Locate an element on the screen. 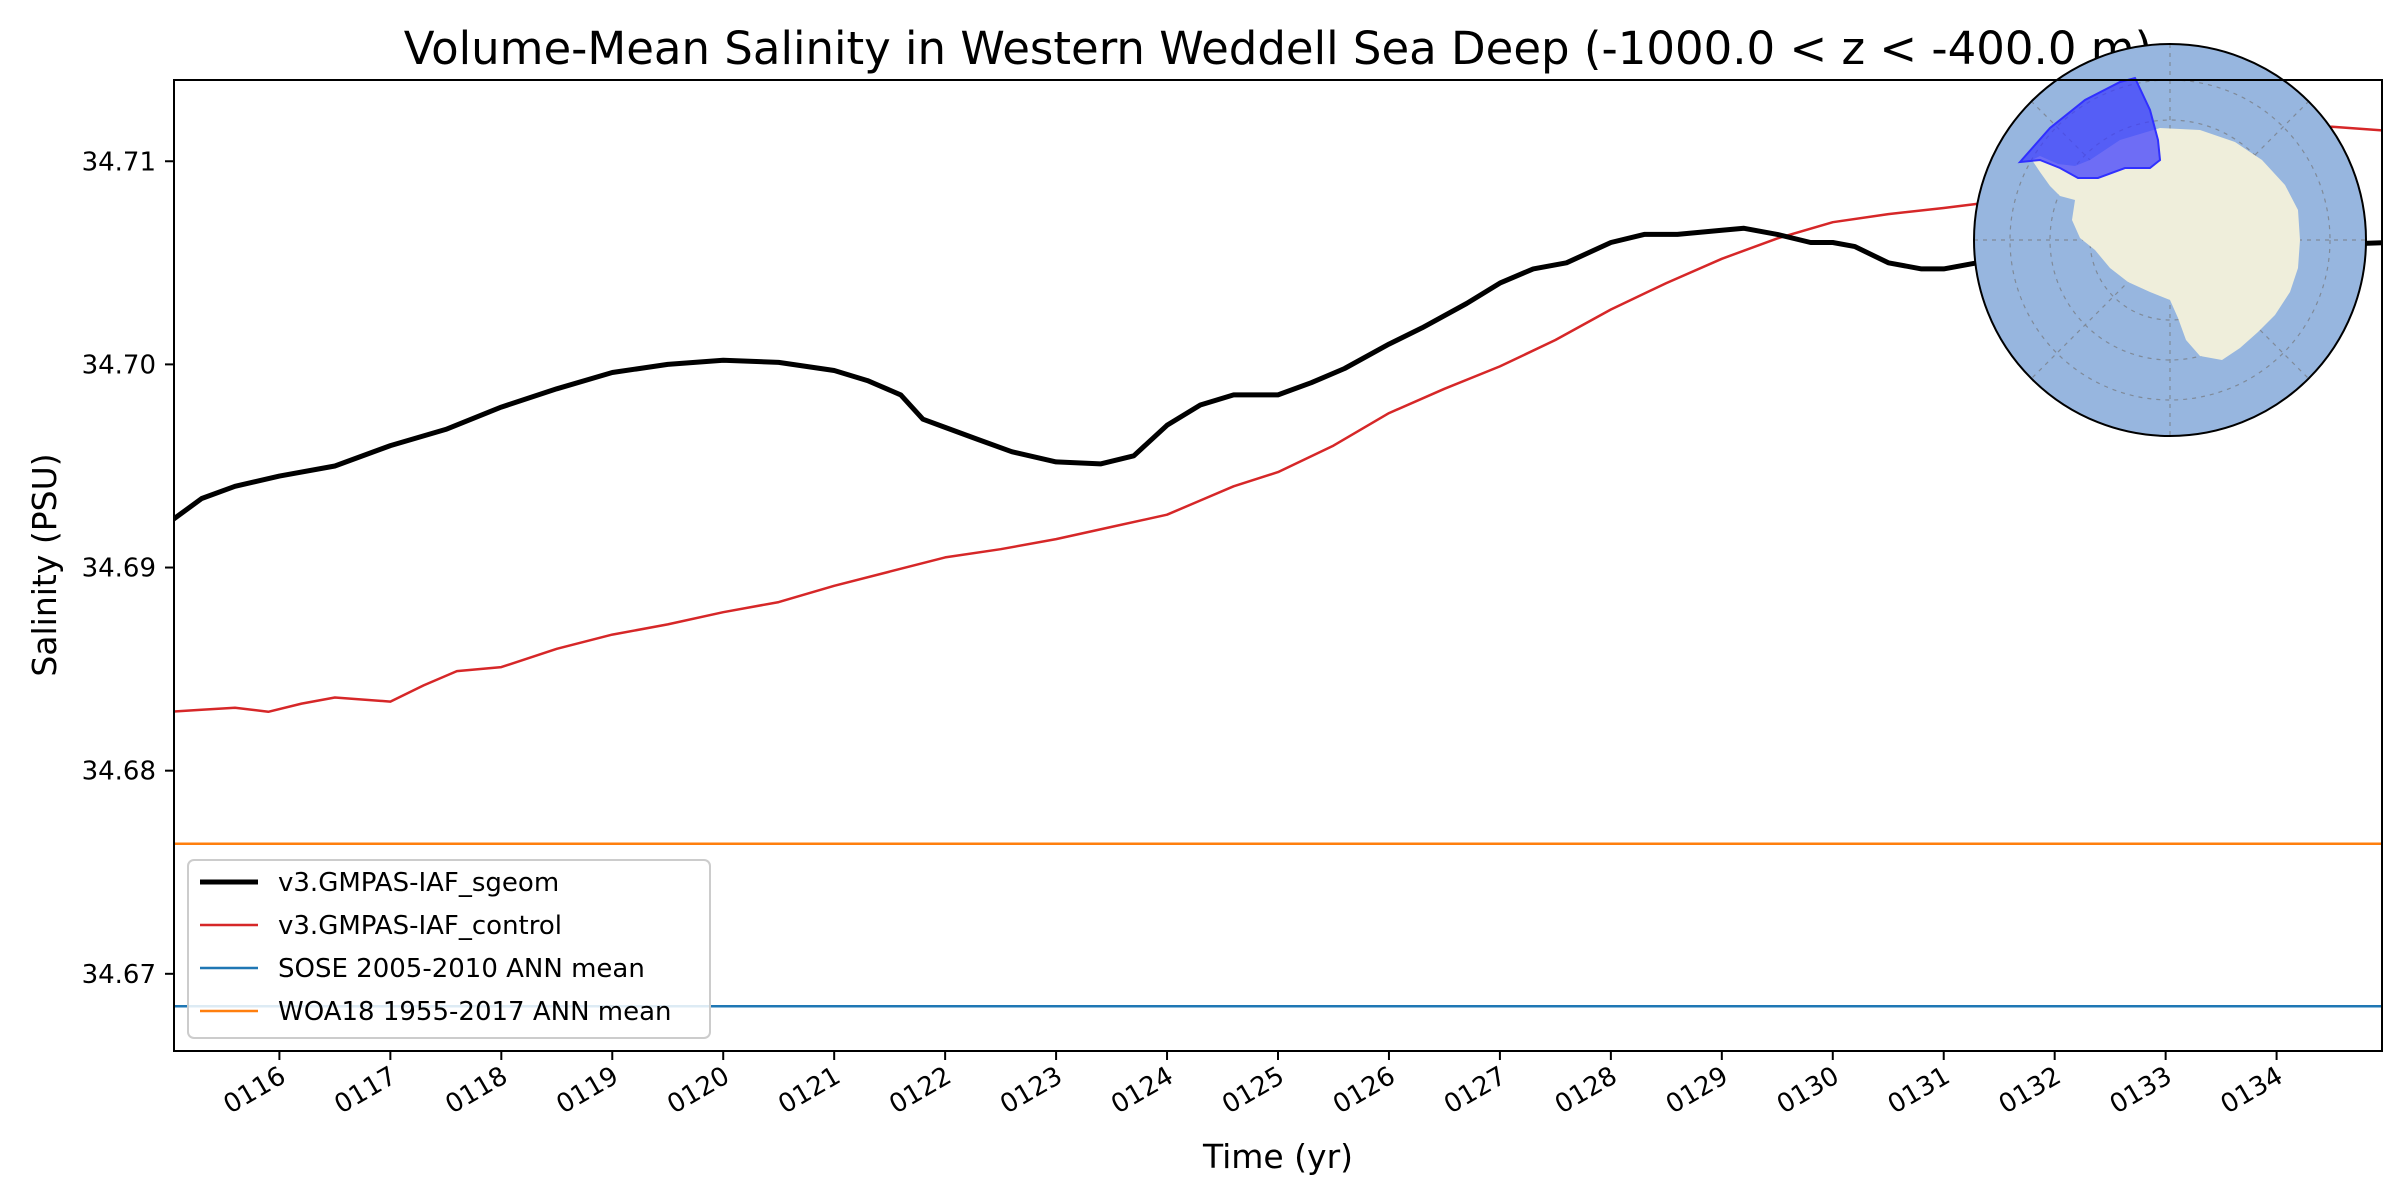 The height and width of the screenshot is (1200, 2400). antarctica-landmass is located at coordinates (2166, 244).